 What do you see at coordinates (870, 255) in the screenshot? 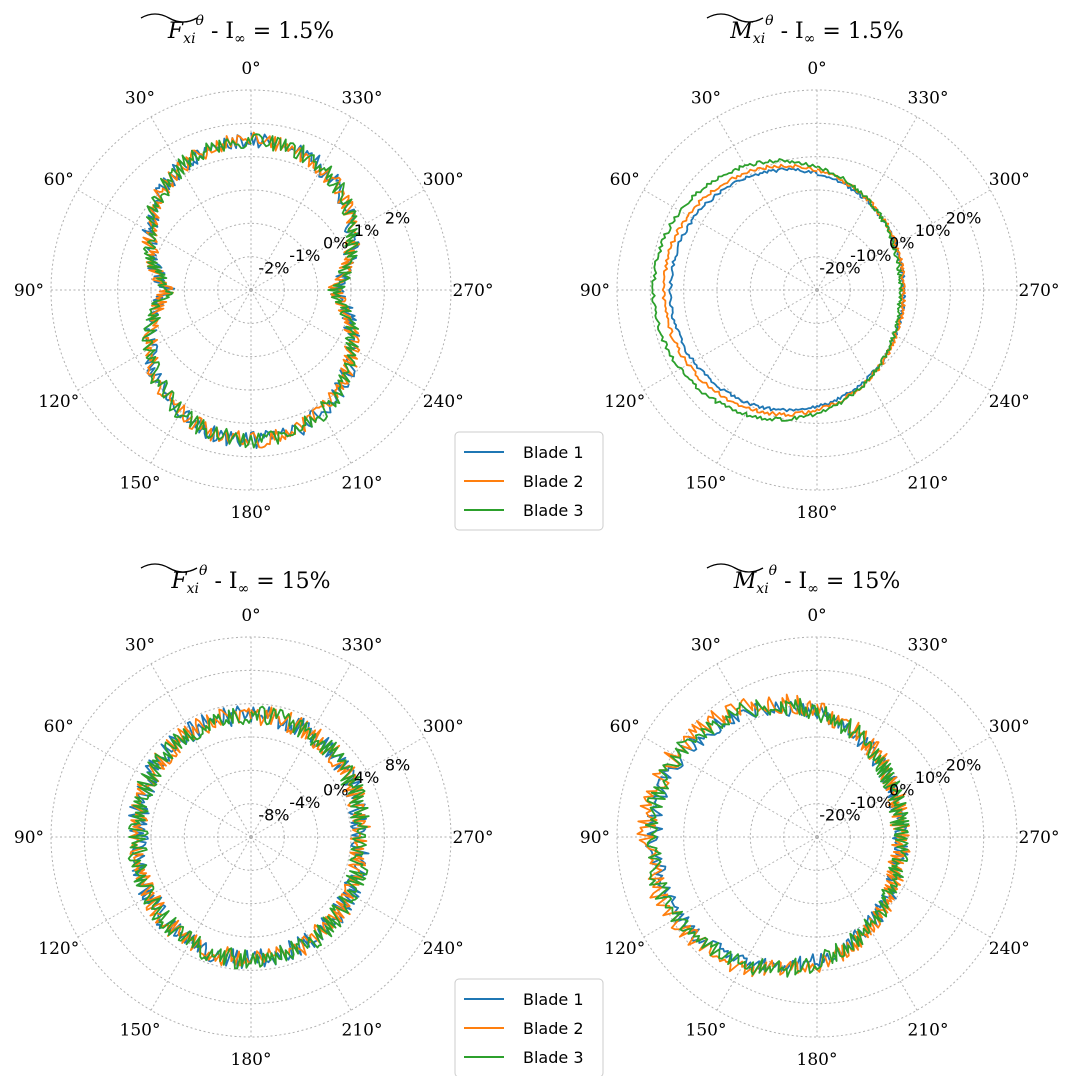
I see `r-tick-label: -10%` at bounding box center [870, 255].